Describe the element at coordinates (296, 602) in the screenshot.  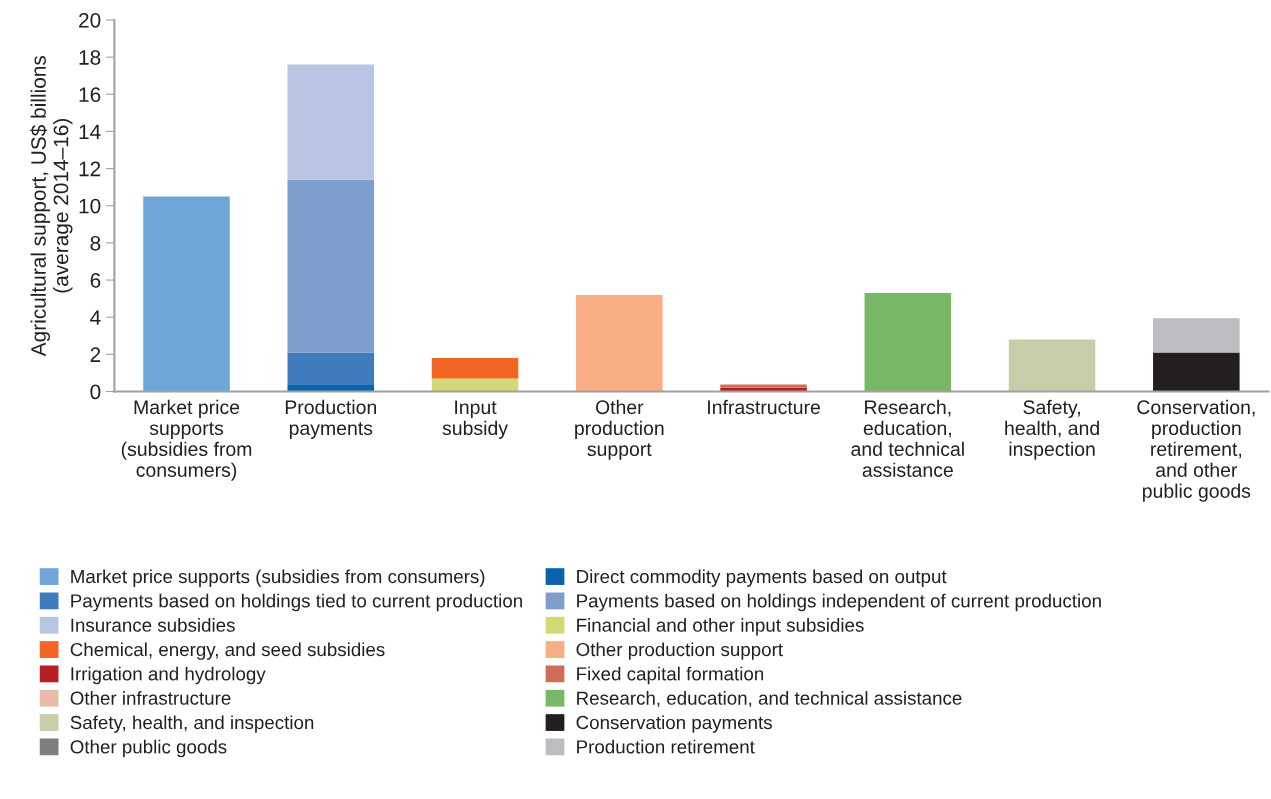
I see `legend-label: Payments based on holdings tied to current production` at that location.